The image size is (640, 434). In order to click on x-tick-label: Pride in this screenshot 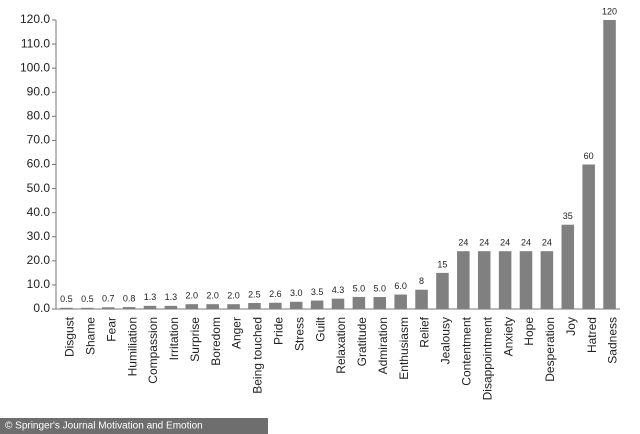, I will do `click(279, 331)`.